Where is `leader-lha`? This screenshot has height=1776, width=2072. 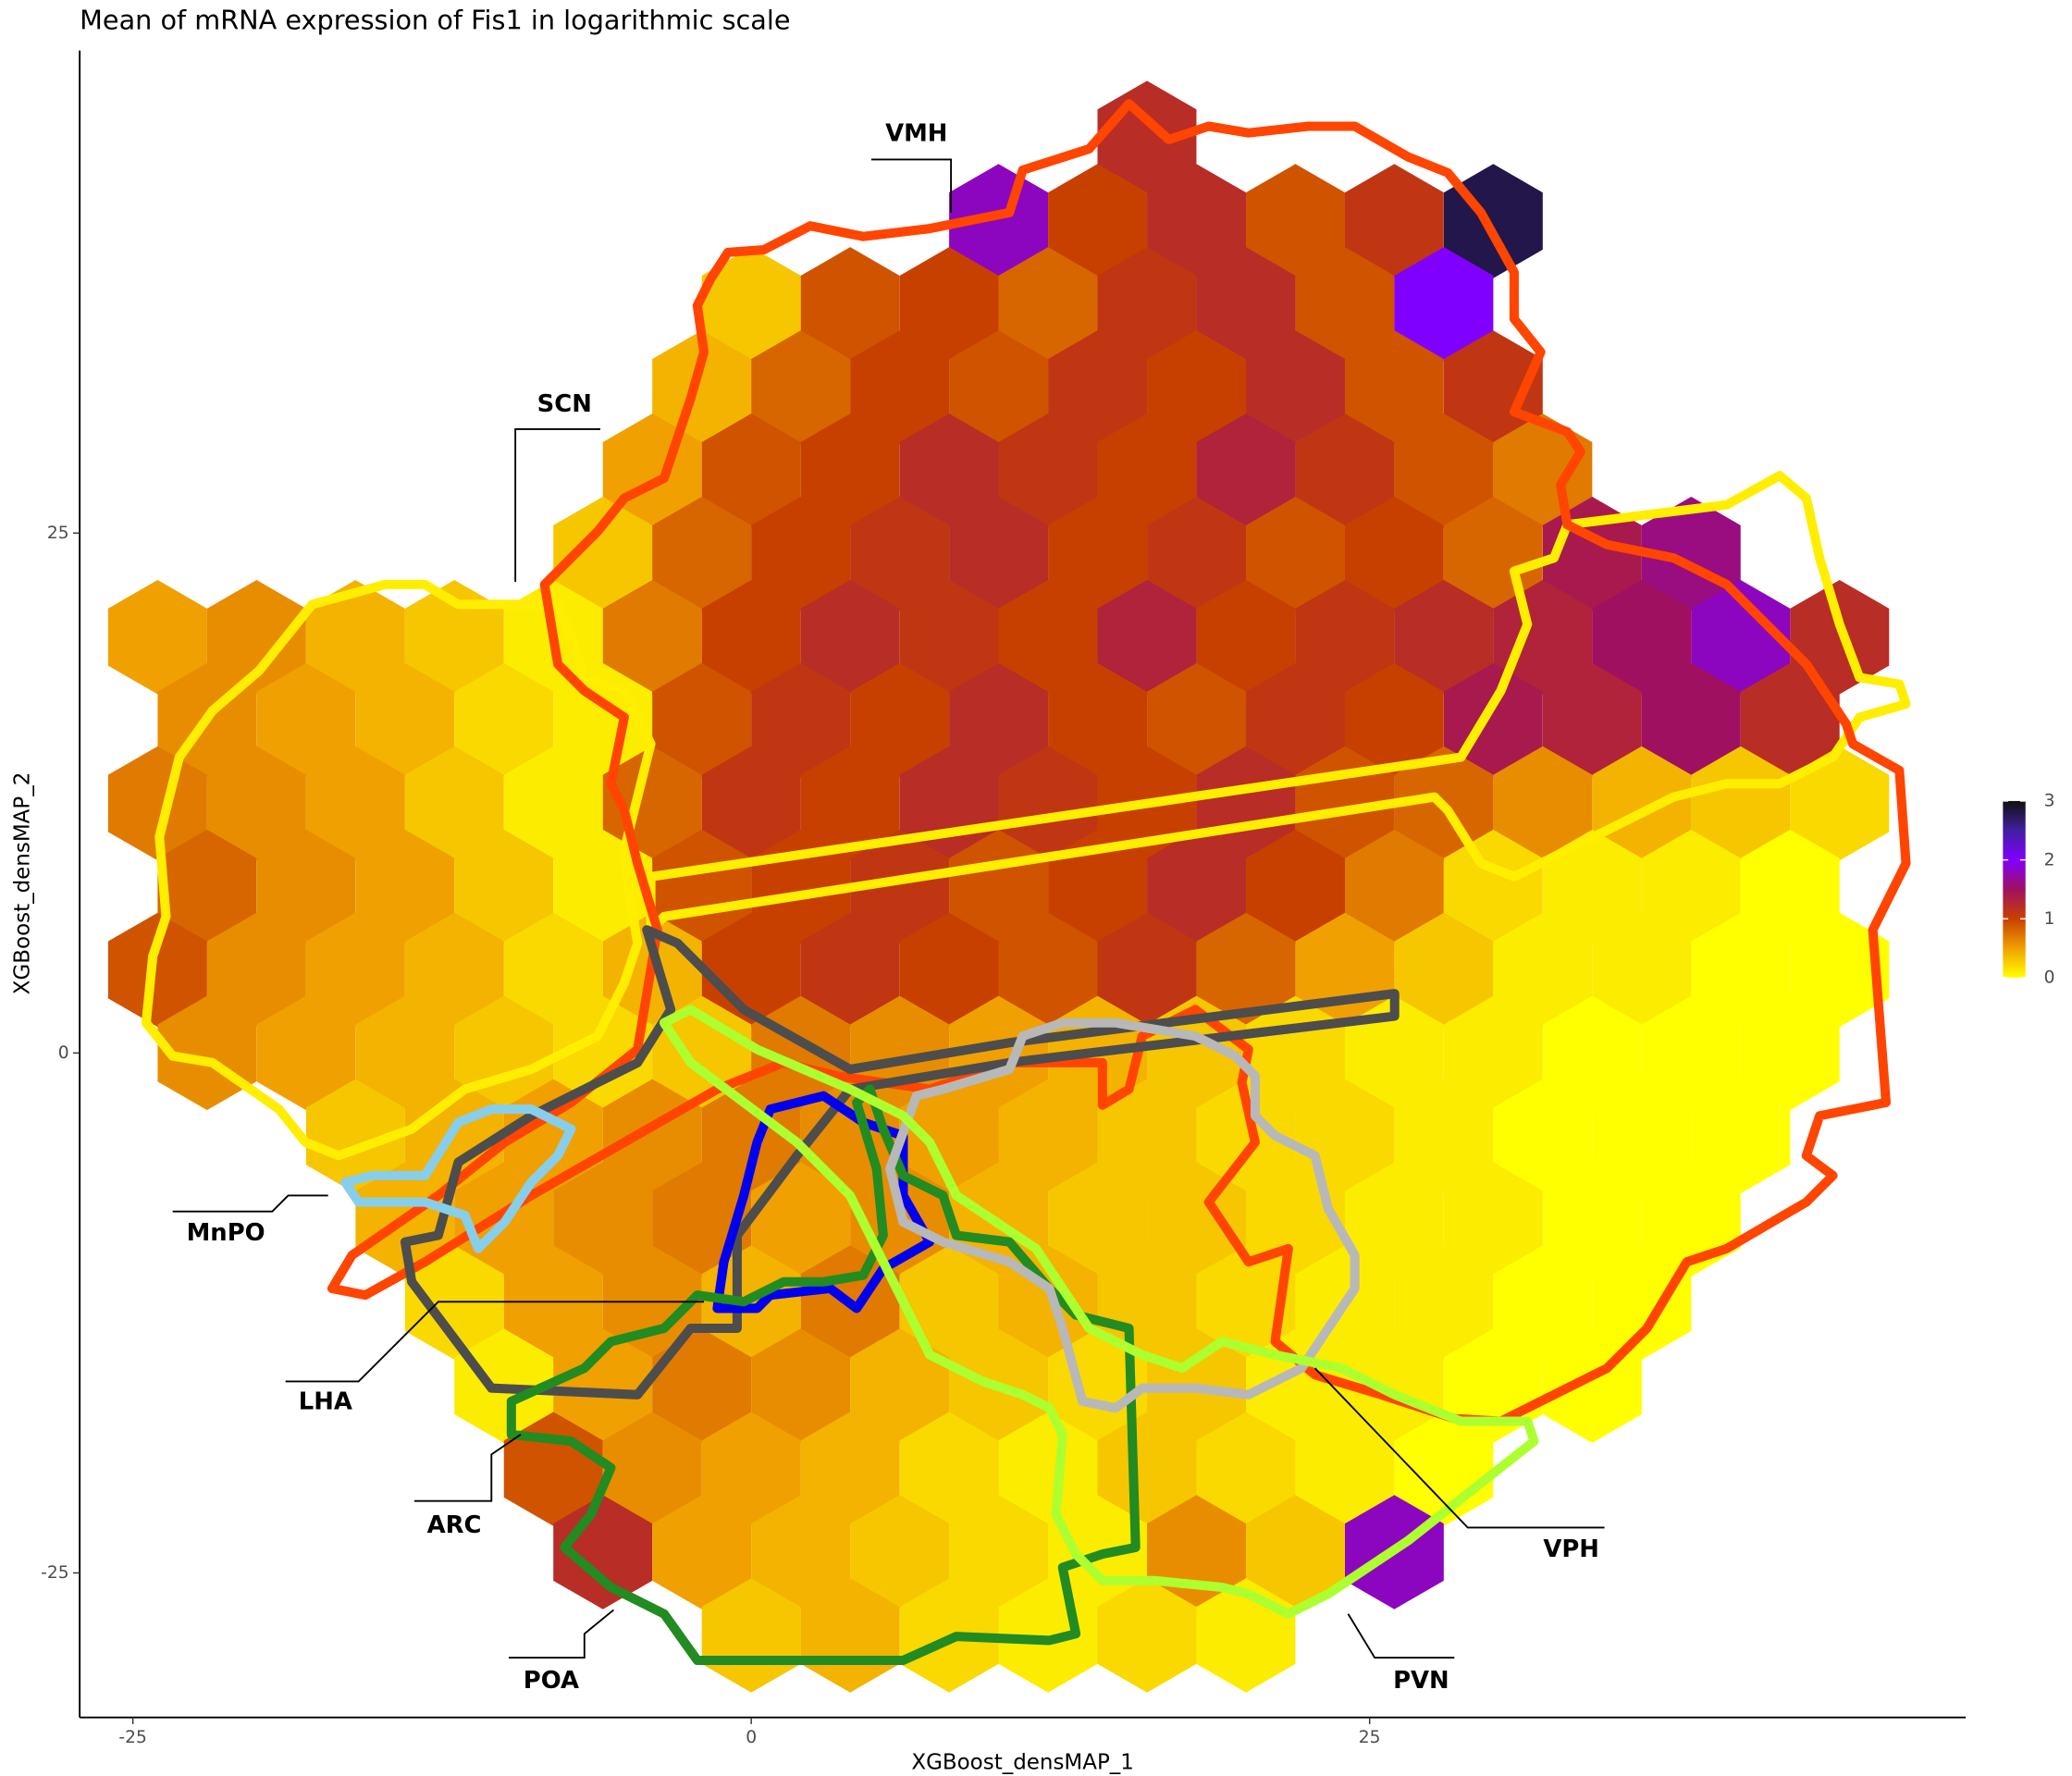
leader-lha is located at coordinates (495, 1342).